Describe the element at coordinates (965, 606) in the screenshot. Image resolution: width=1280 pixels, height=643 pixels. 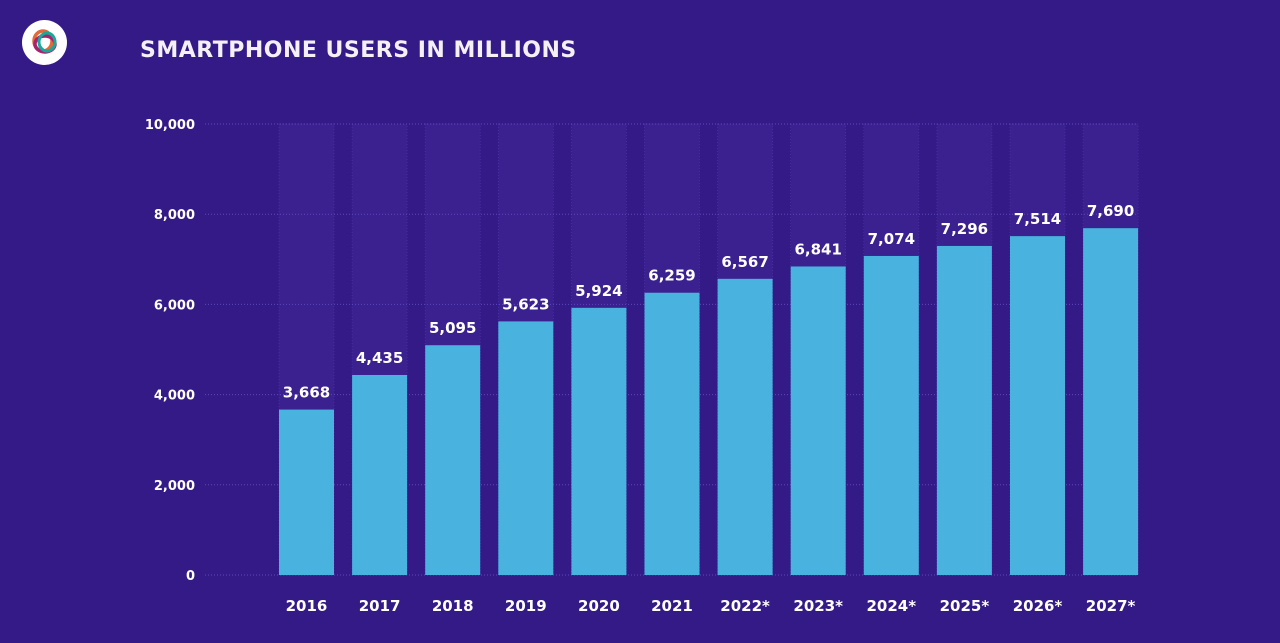
I see `x-tick-label: 2025*` at that location.